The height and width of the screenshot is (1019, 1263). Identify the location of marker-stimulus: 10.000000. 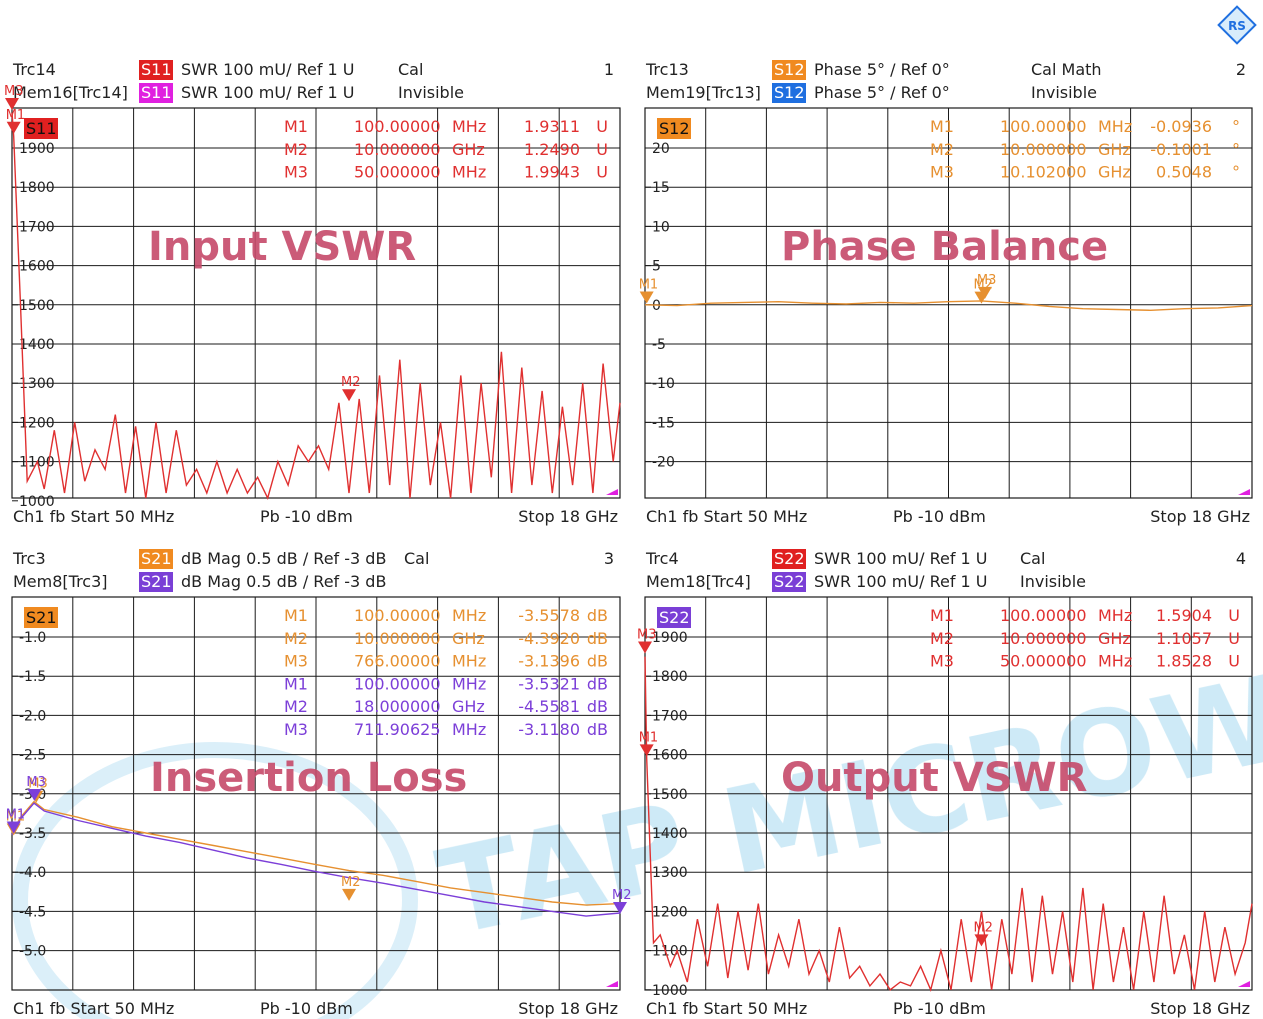
(397, 638).